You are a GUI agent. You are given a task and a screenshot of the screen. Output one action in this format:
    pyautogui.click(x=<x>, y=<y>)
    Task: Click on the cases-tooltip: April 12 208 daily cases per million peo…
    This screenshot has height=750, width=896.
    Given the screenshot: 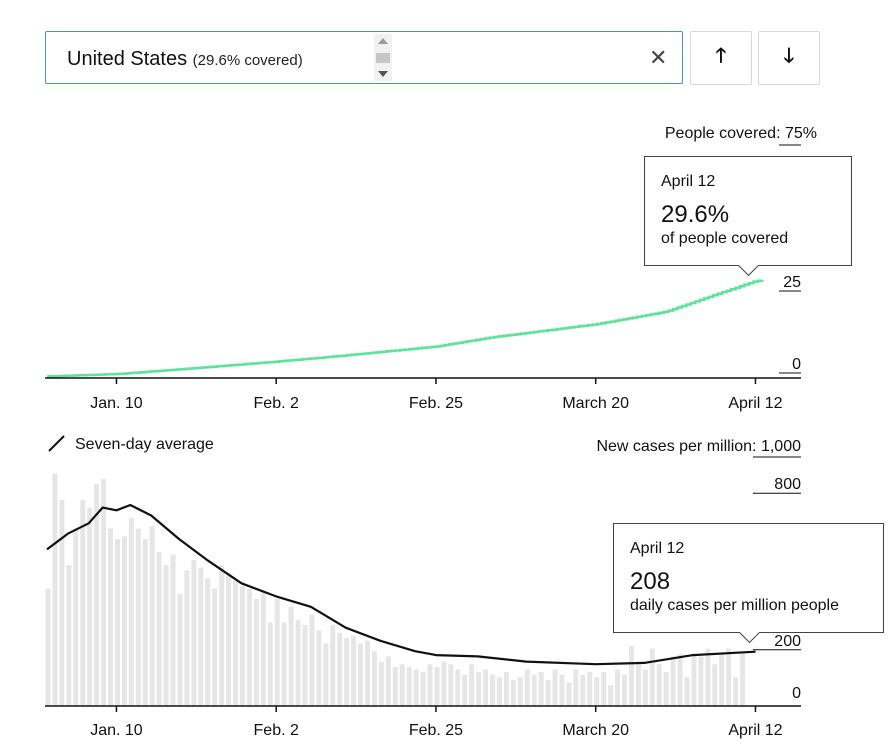 What is the action you would take?
    pyautogui.click(x=748, y=583)
    